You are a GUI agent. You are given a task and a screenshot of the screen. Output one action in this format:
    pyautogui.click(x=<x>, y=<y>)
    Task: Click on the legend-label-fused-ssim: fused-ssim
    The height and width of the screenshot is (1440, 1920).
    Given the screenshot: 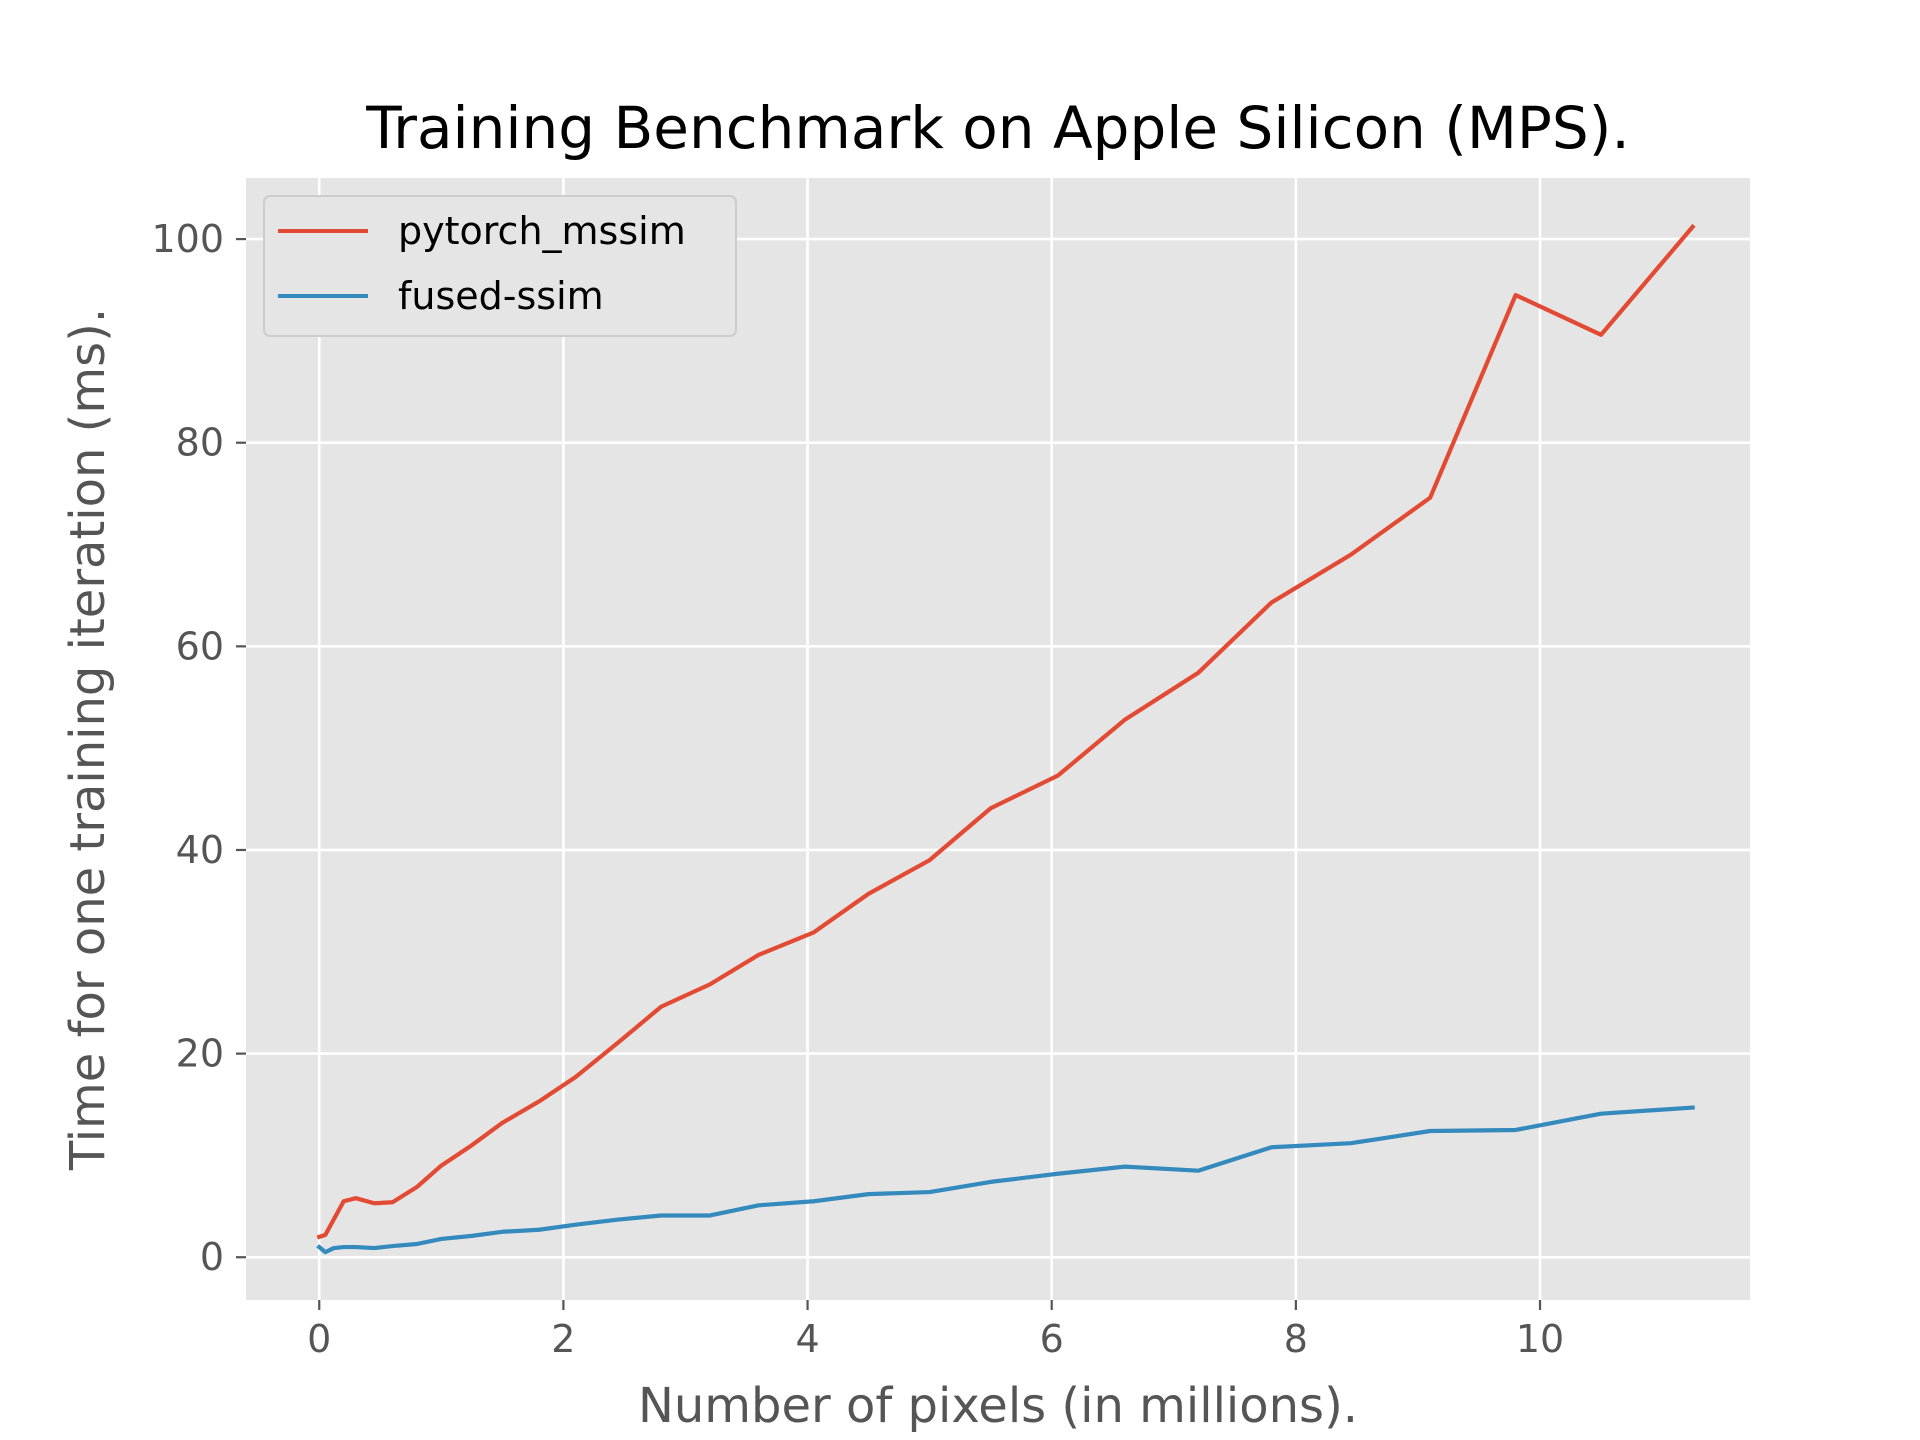 What is the action you would take?
    pyautogui.click(x=501, y=296)
    